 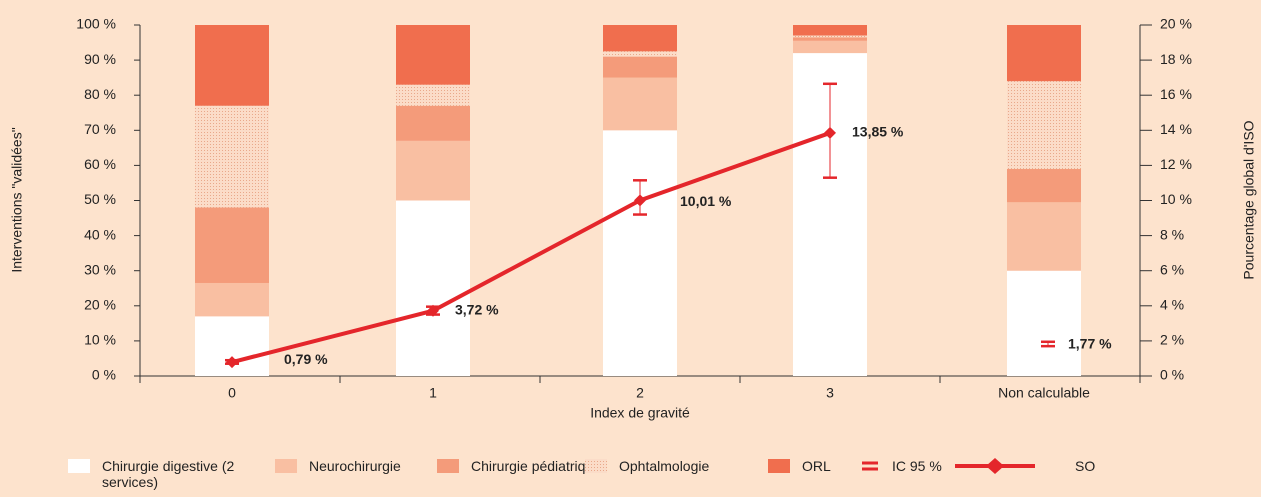 What do you see at coordinates (1249, 199) in the screenshot?
I see `y2-axis-label: Pourcentage global d'ISO` at bounding box center [1249, 199].